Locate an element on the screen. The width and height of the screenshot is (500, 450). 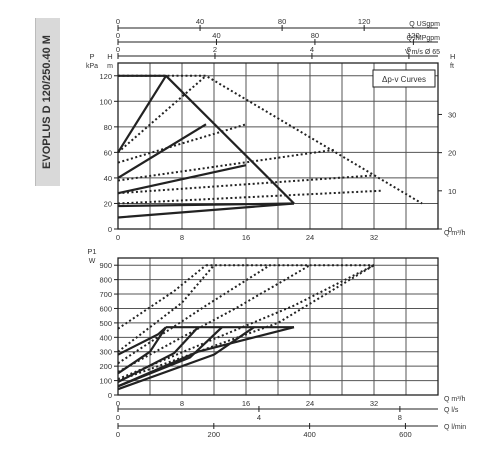
y-tick-label: 600 is located at coordinates (105, 308).